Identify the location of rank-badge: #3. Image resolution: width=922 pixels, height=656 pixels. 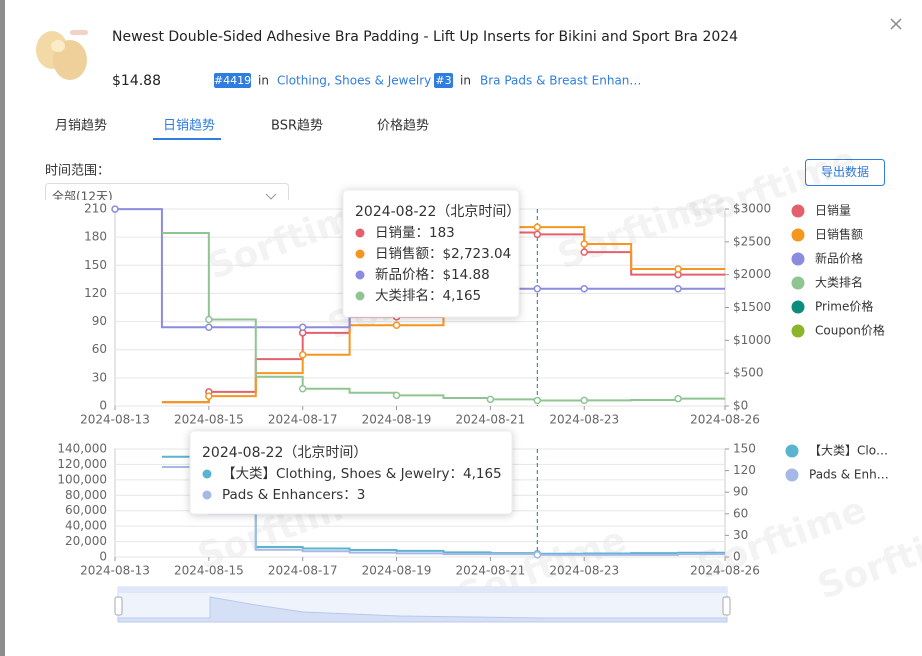
(443, 80).